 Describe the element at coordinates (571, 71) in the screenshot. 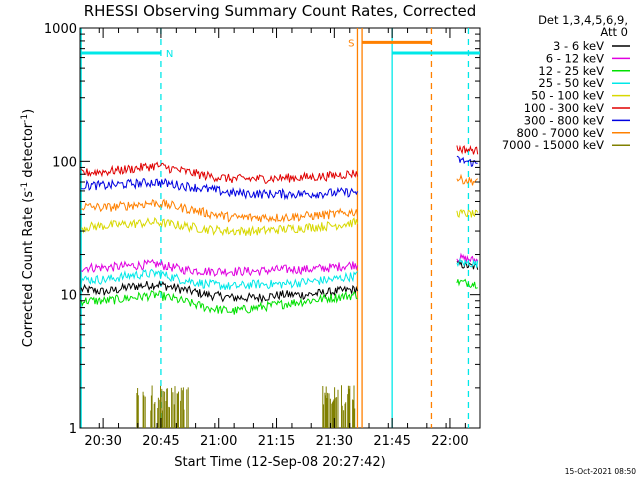

I see `legend-label: 12 - 25 keV` at that location.